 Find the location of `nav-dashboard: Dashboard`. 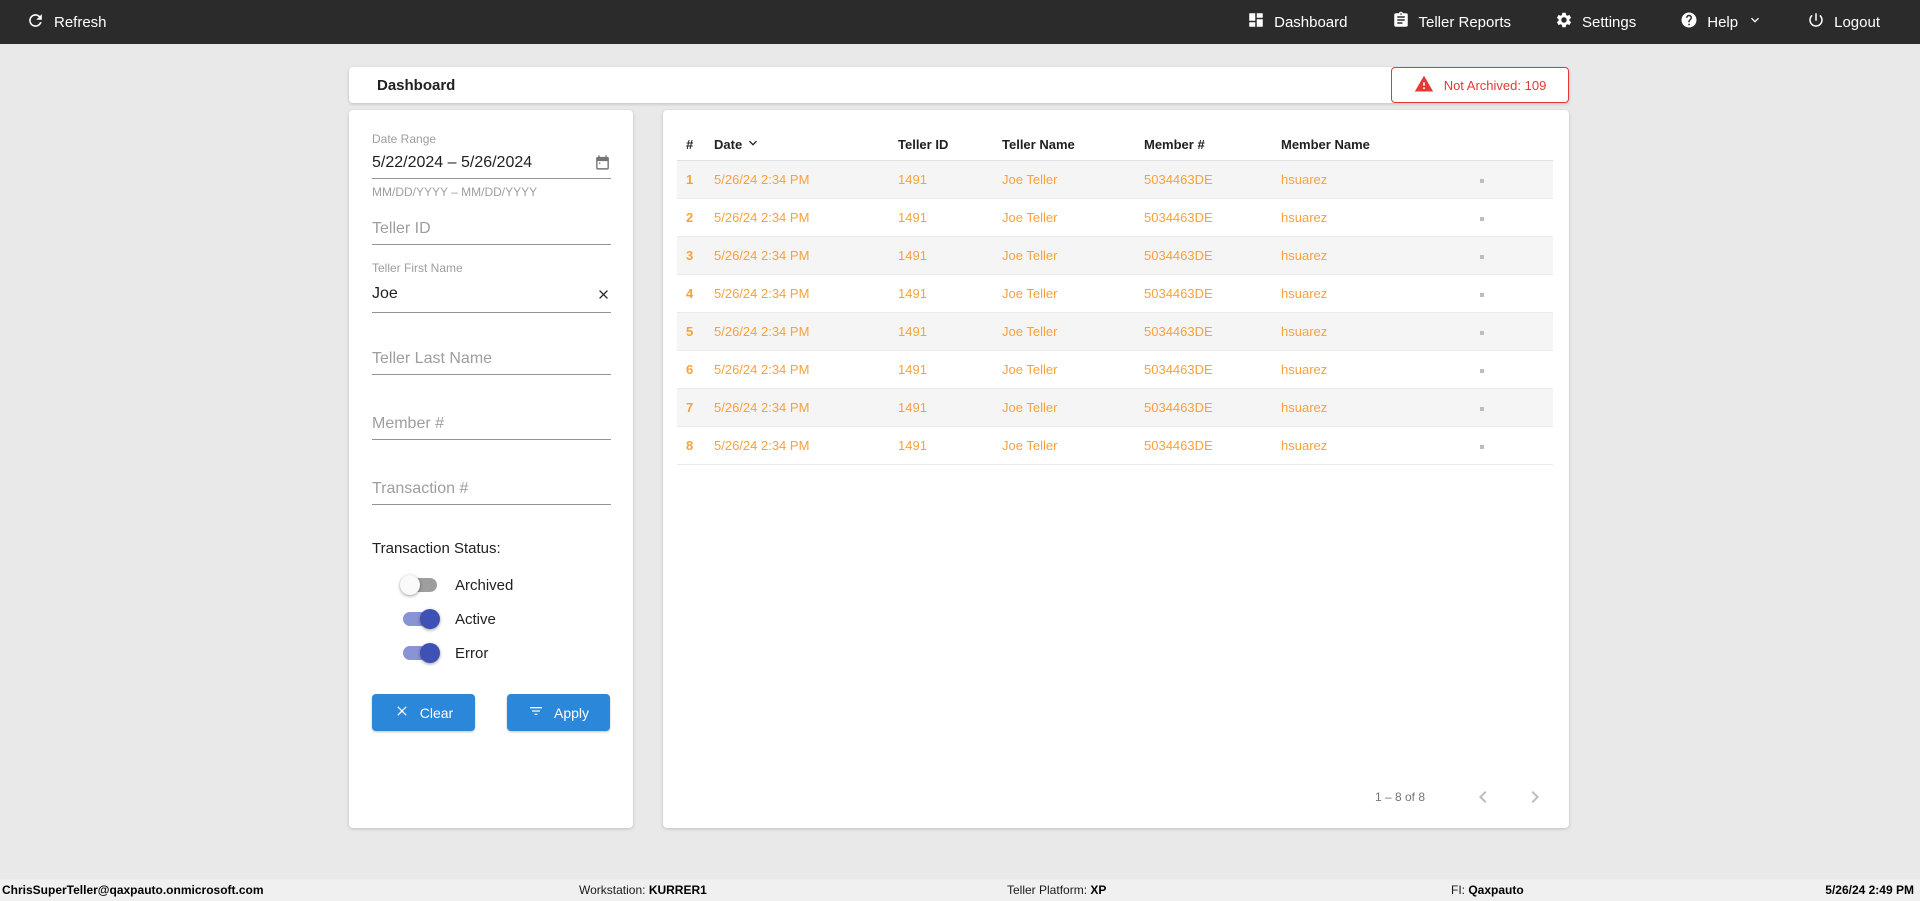

nav-dashboard: Dashboard is located at coordinates (1297, 22).